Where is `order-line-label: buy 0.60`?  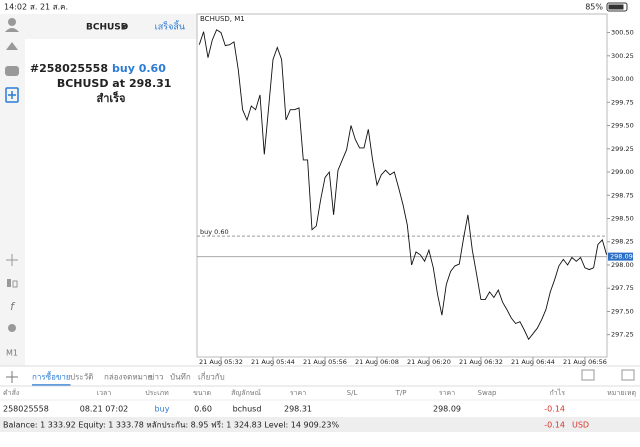
order-line-label: buy 0.60 is located at coordinates (214, 232).